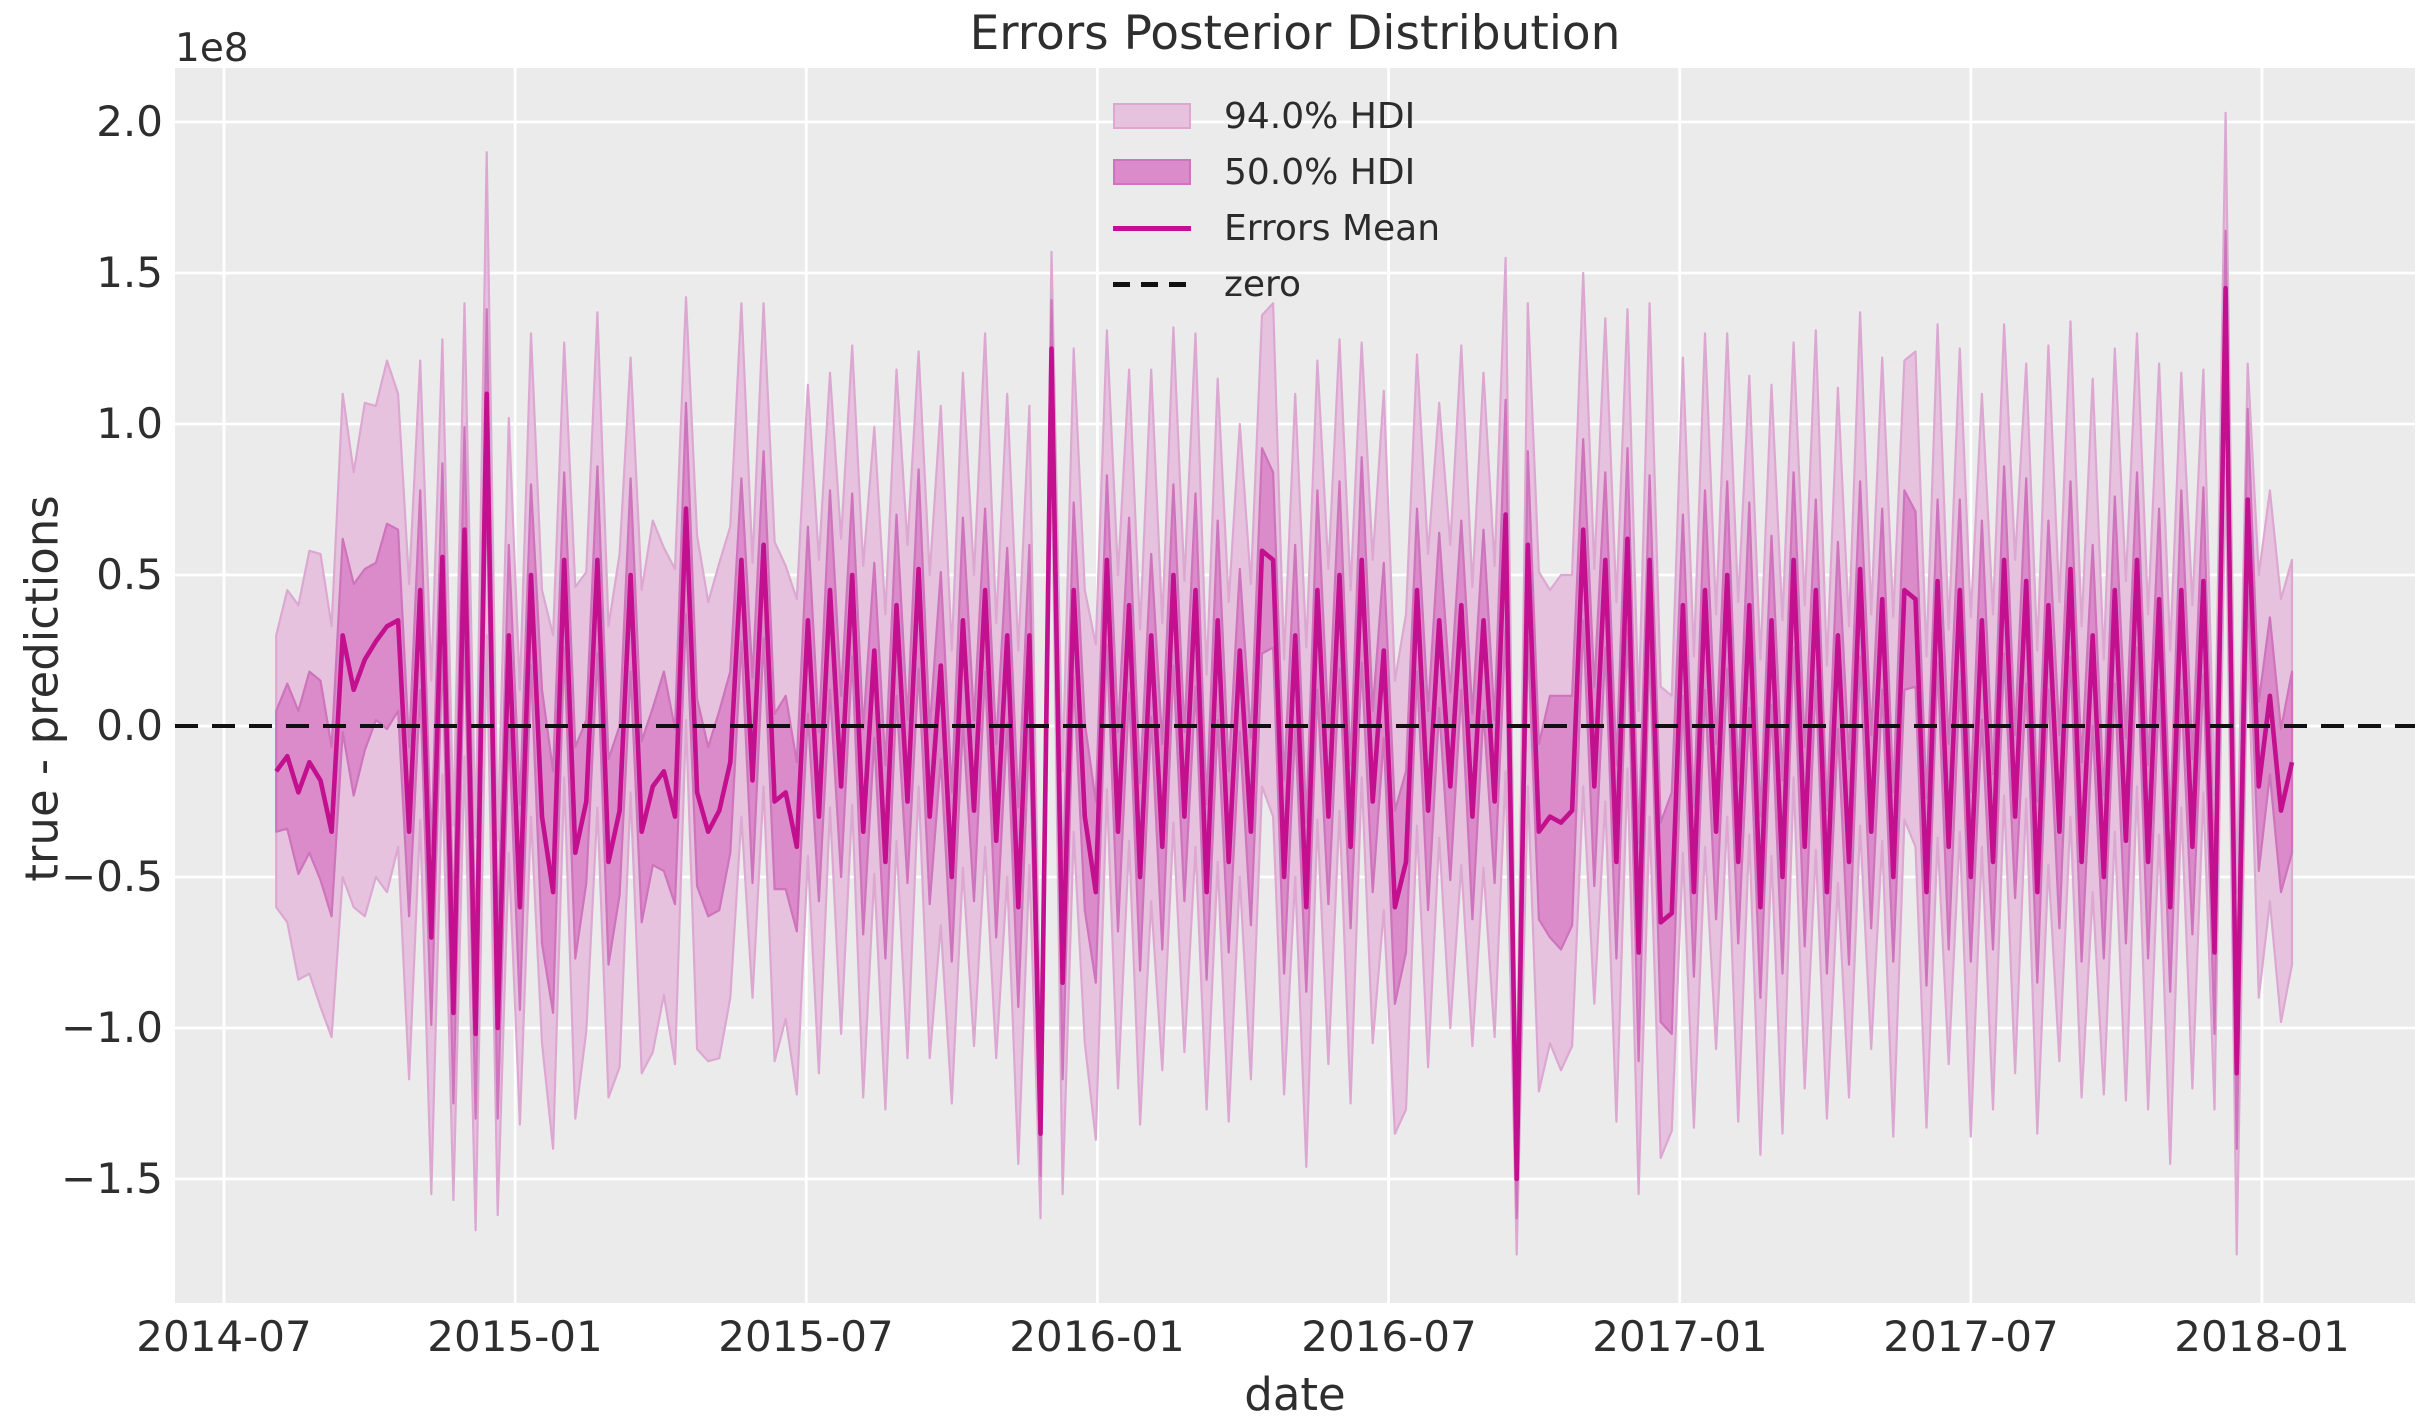 This screenshot has width=2423, height=1423. I want to click on legend-label: Errors Mean, so click(1332, 228).